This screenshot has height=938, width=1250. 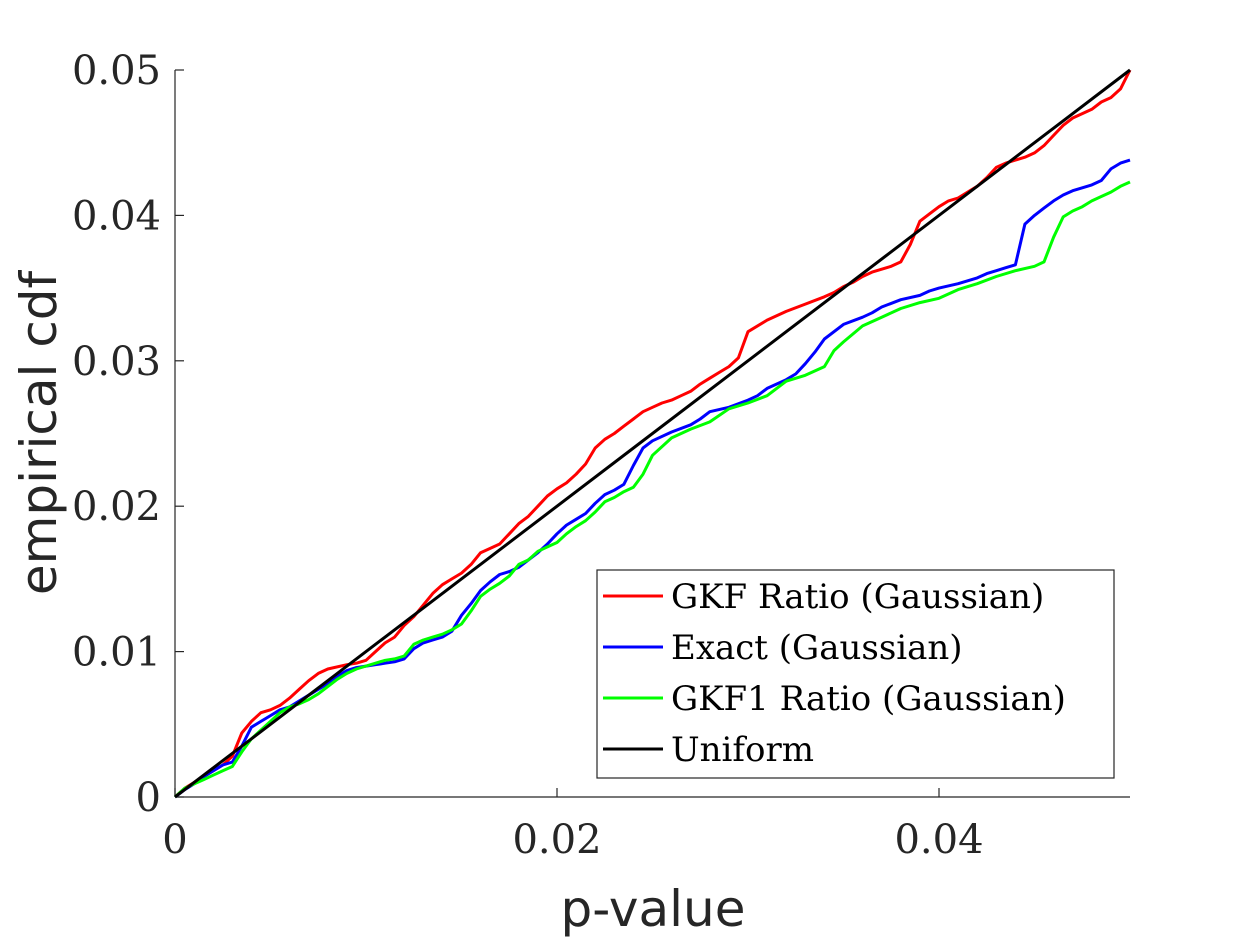 I want to click on legend-box, so click(x=855, y=674).